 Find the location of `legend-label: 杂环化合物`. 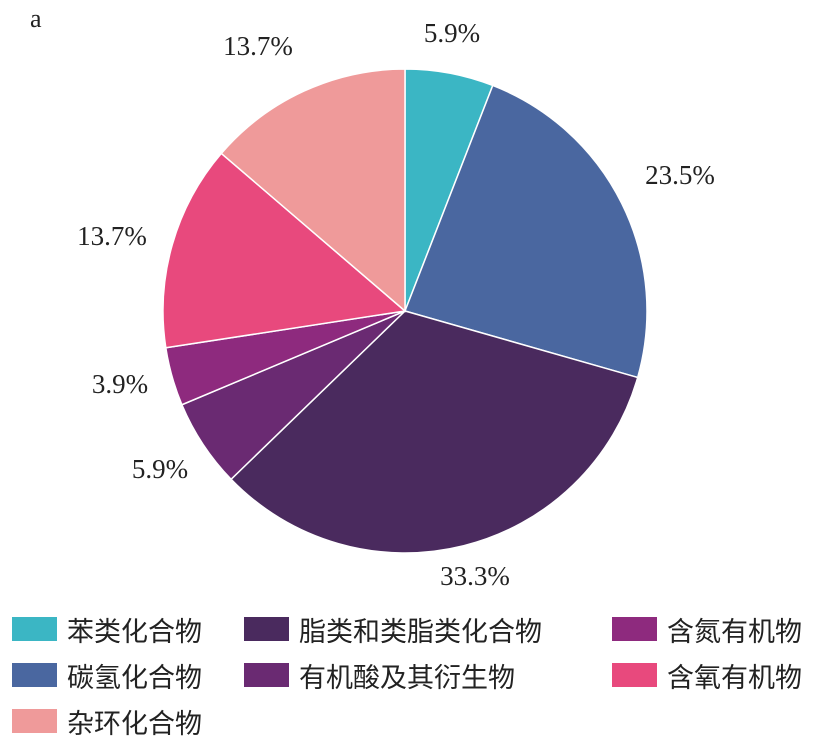

legend-label: 杂环化合物 is located at coordinates (134, 724).